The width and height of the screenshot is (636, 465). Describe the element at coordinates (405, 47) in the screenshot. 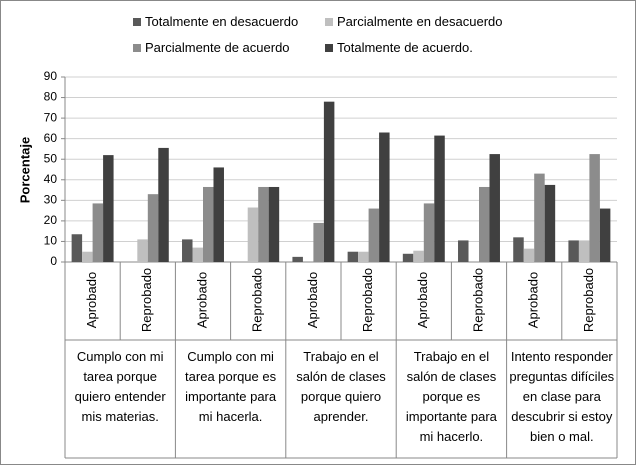

I see `legend-label: Totalmente de acuerdo.` at that location.